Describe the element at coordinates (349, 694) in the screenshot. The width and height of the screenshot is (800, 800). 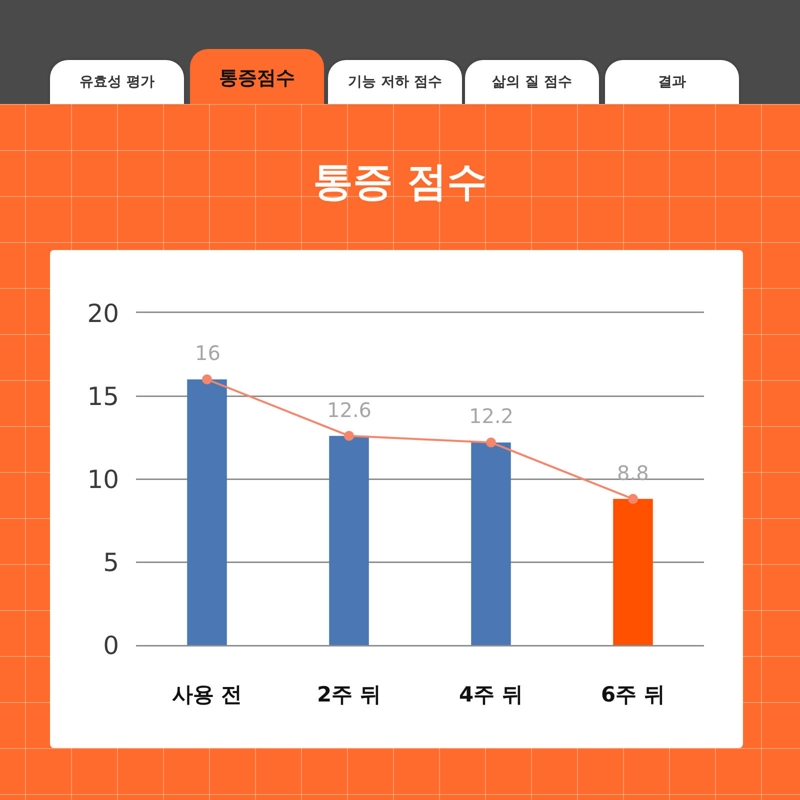
I see `x-tick-label: 2주 뒤` at that location.